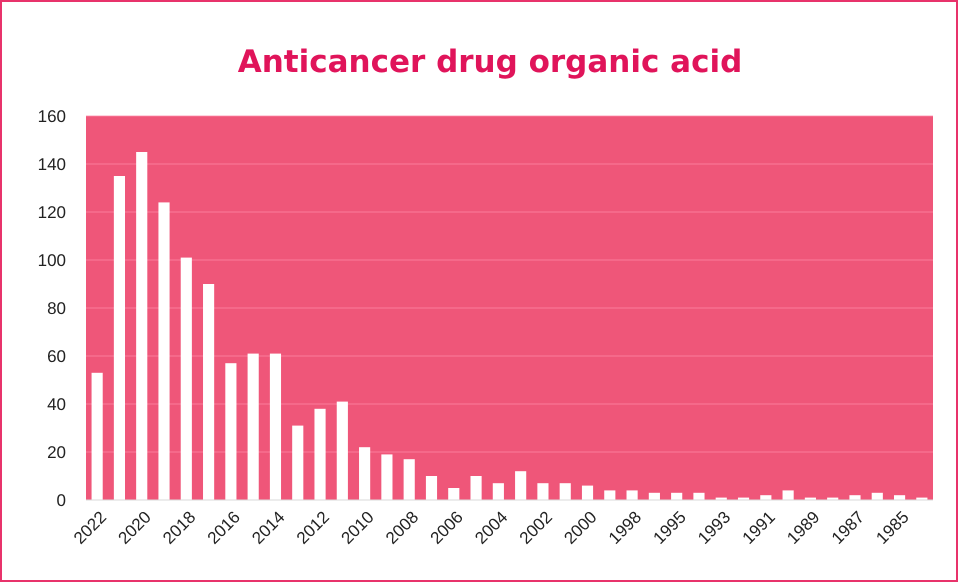 The width and height of the screenshot is (958, 582). Describe the element at coordinates (52, 116) in the screenshot. I see `y-tick-label: 160` at that location.